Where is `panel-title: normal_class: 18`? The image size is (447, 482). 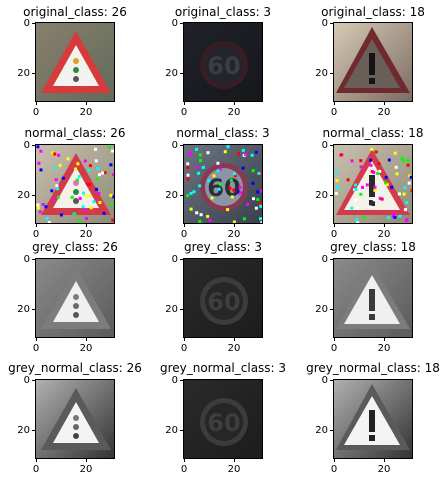 panel-title: normal_class: 18 is located at coordinates (373, 133).